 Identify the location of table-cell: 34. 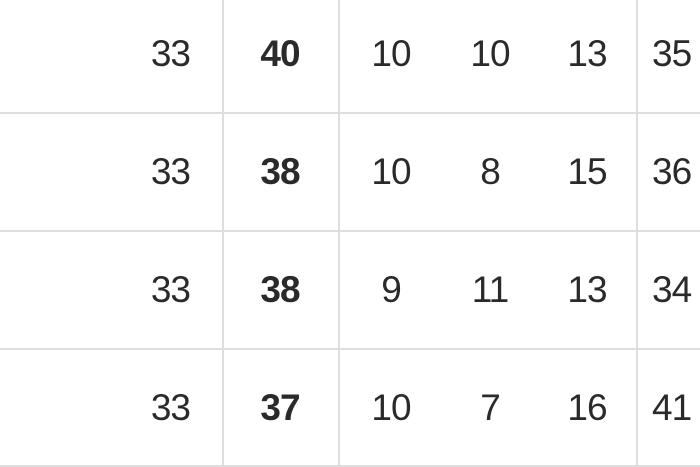
(672, 289).